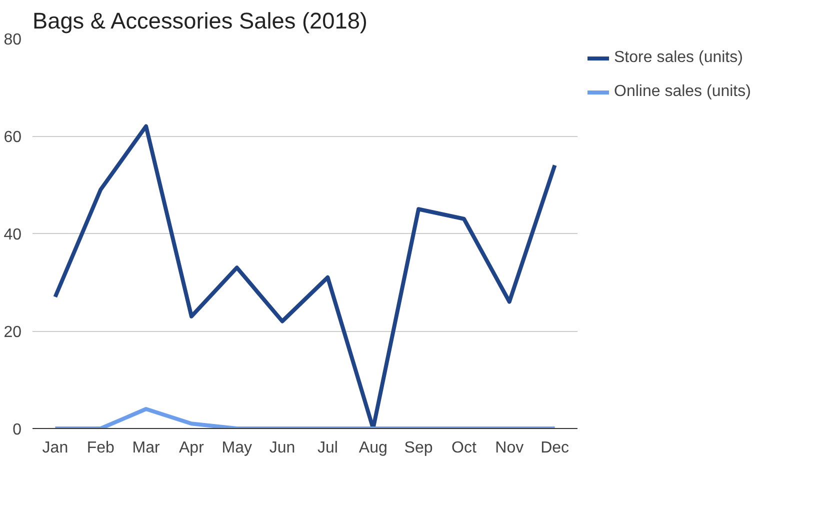 The width and height of the screenshot is (840, 508). What do you see at coordinates (100, 448) in the screenshot?
I see `x-tick-label: Feb` at bounding box center [100, 448].